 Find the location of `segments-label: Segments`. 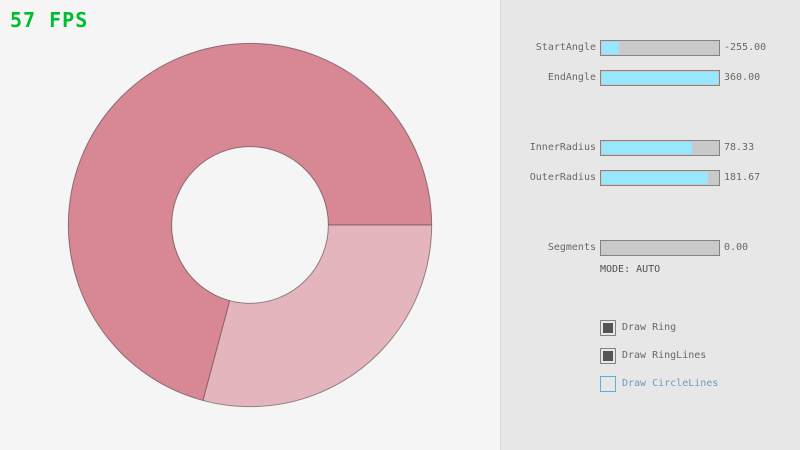

segments-label: Segments is located at coordinates (571, 247).